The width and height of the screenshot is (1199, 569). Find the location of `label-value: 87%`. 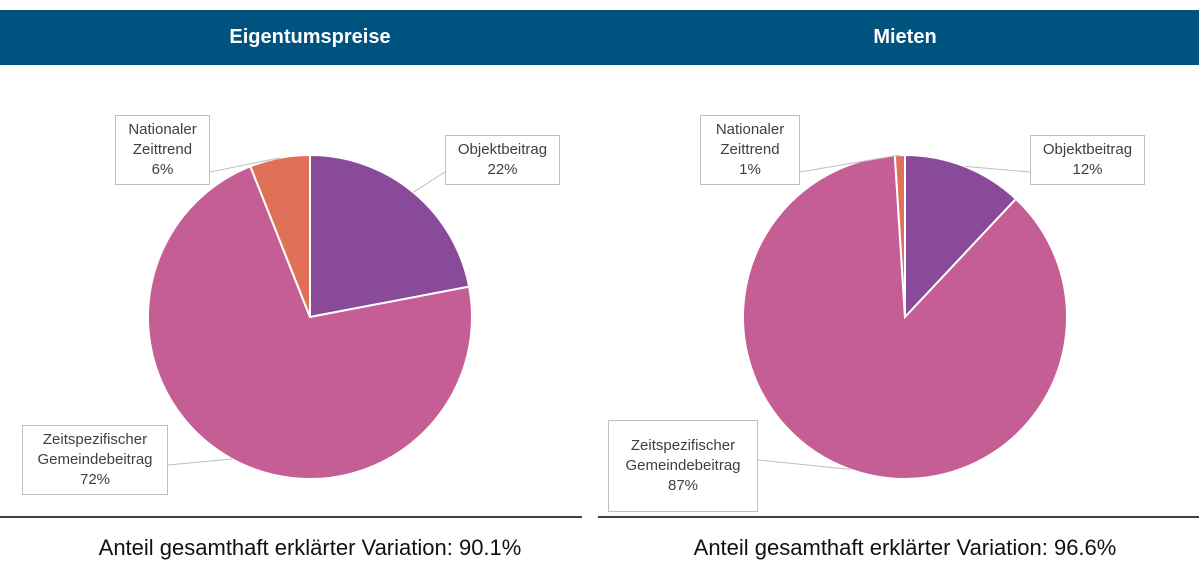

label-value: 87% is located at coordinates (683, 485).